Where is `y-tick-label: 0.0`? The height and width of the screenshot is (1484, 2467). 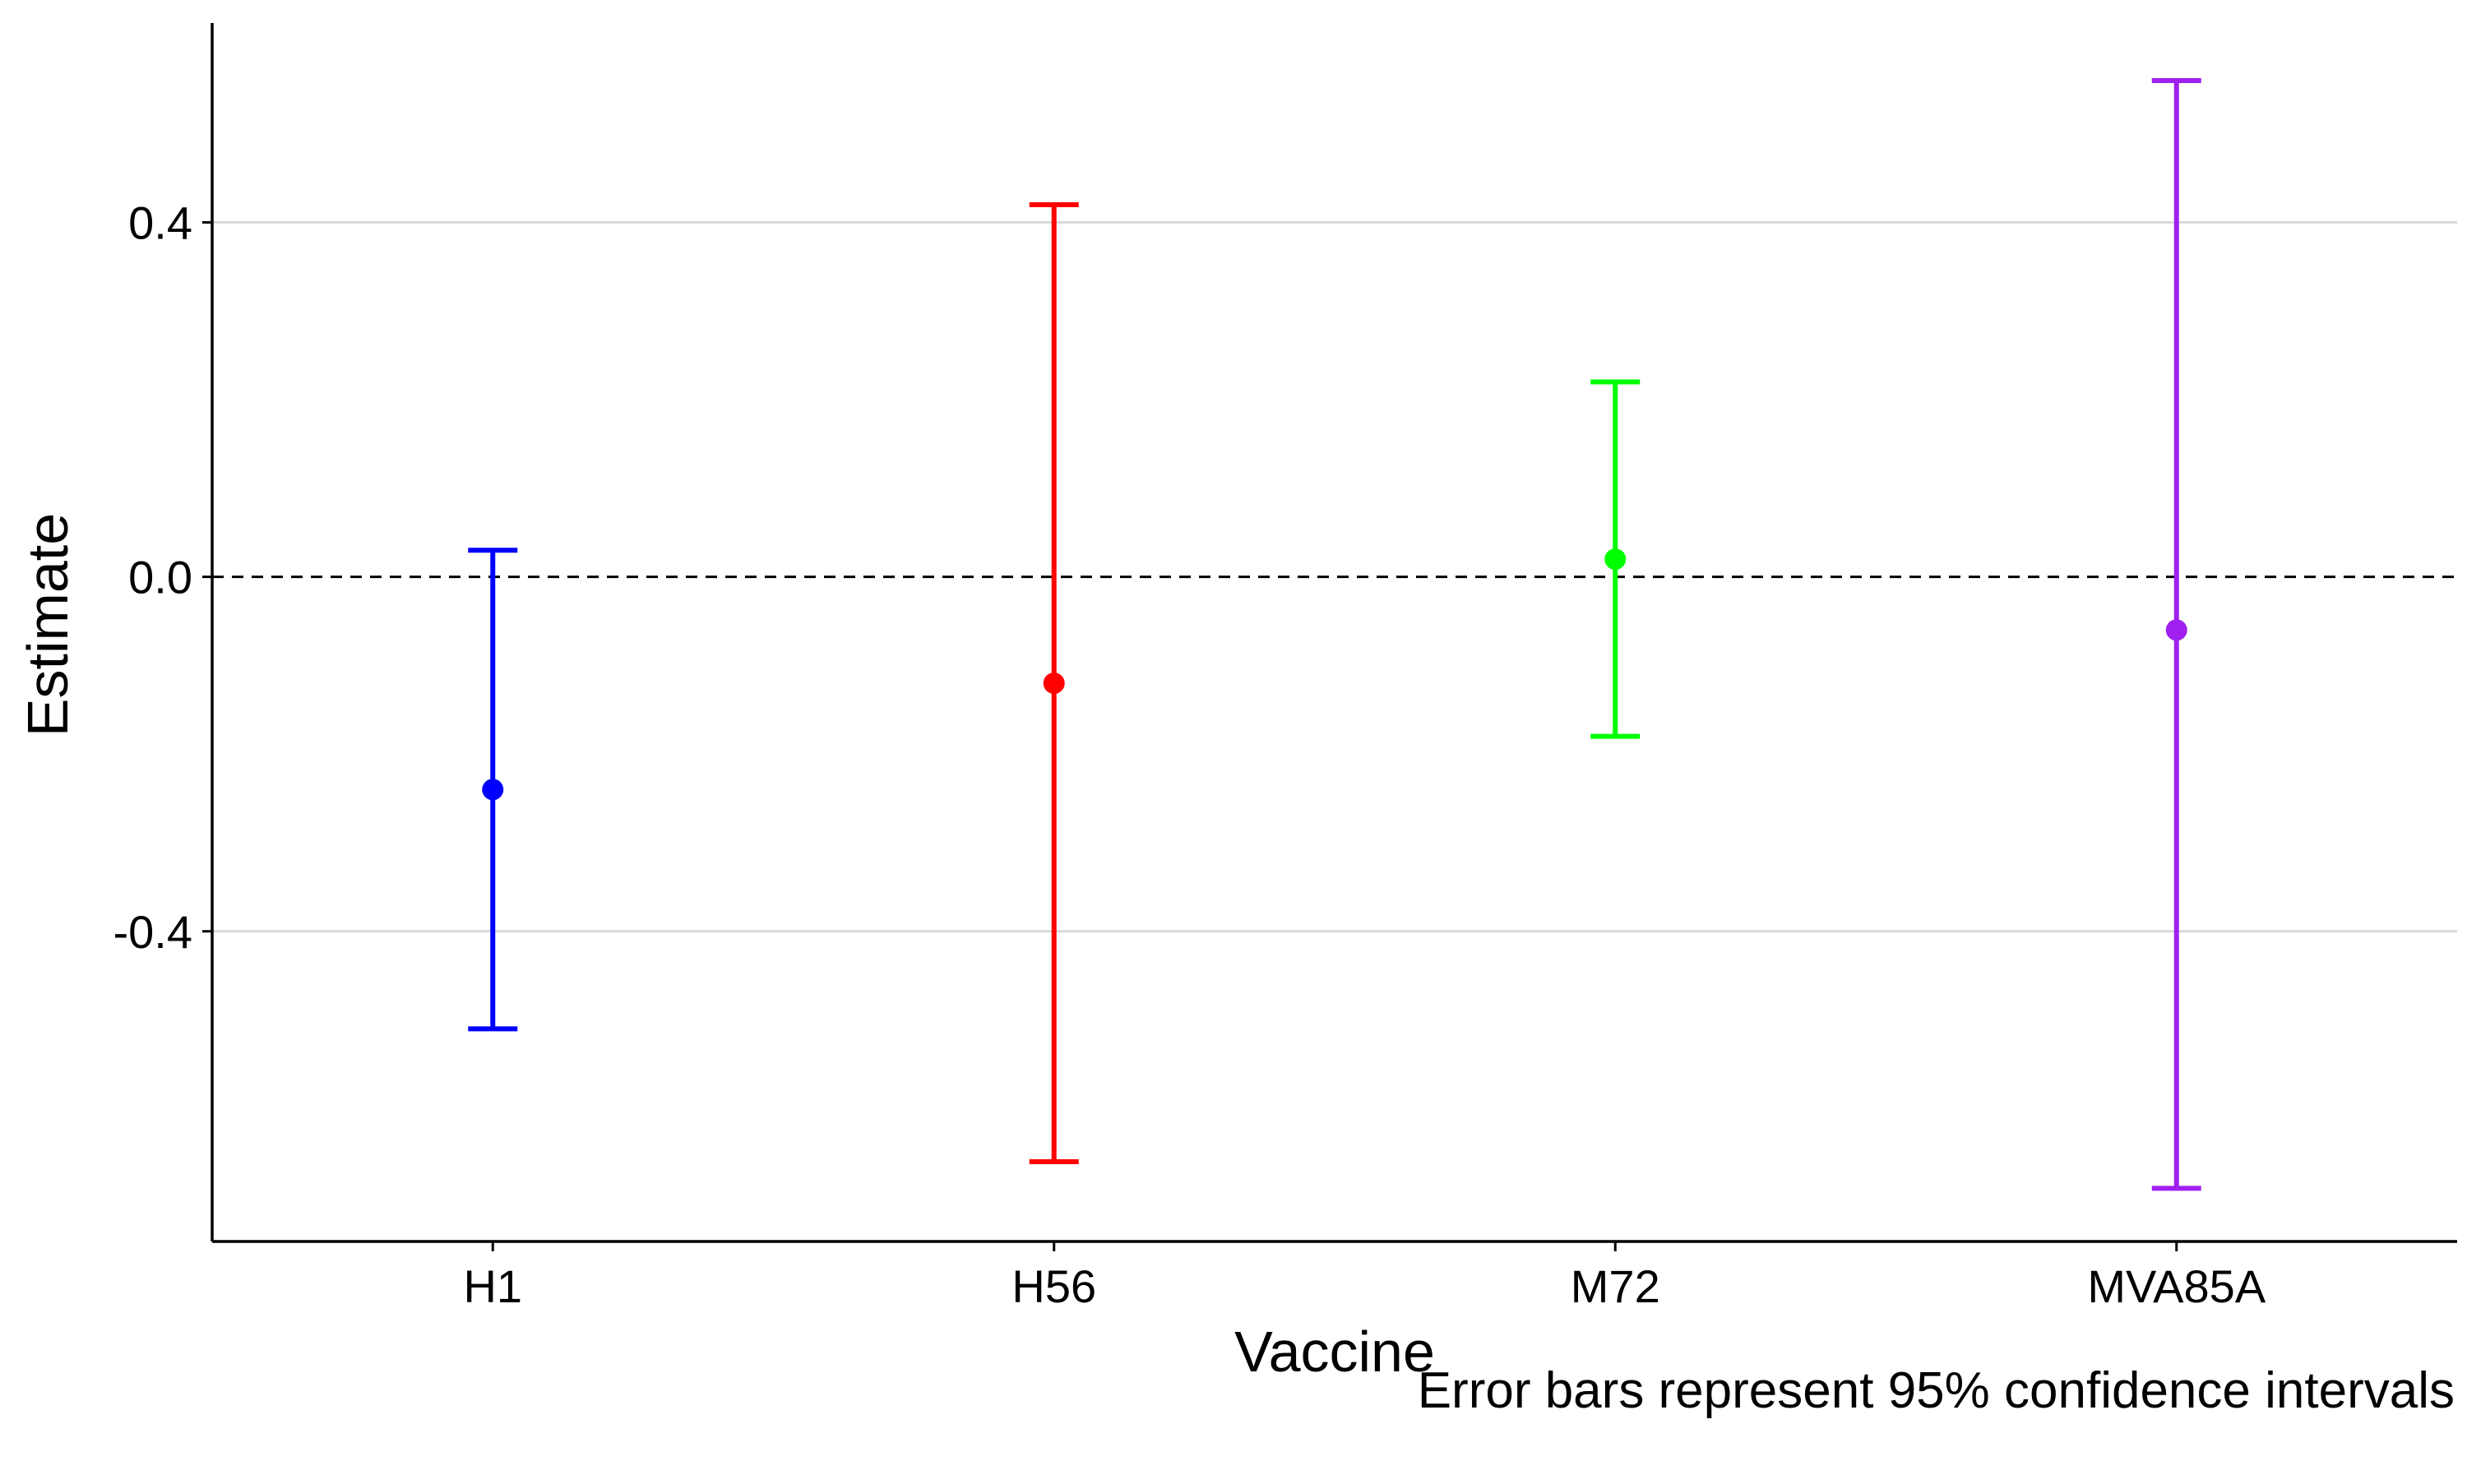 y-tick-label: 0.0 is located at coordinates (160, 578).